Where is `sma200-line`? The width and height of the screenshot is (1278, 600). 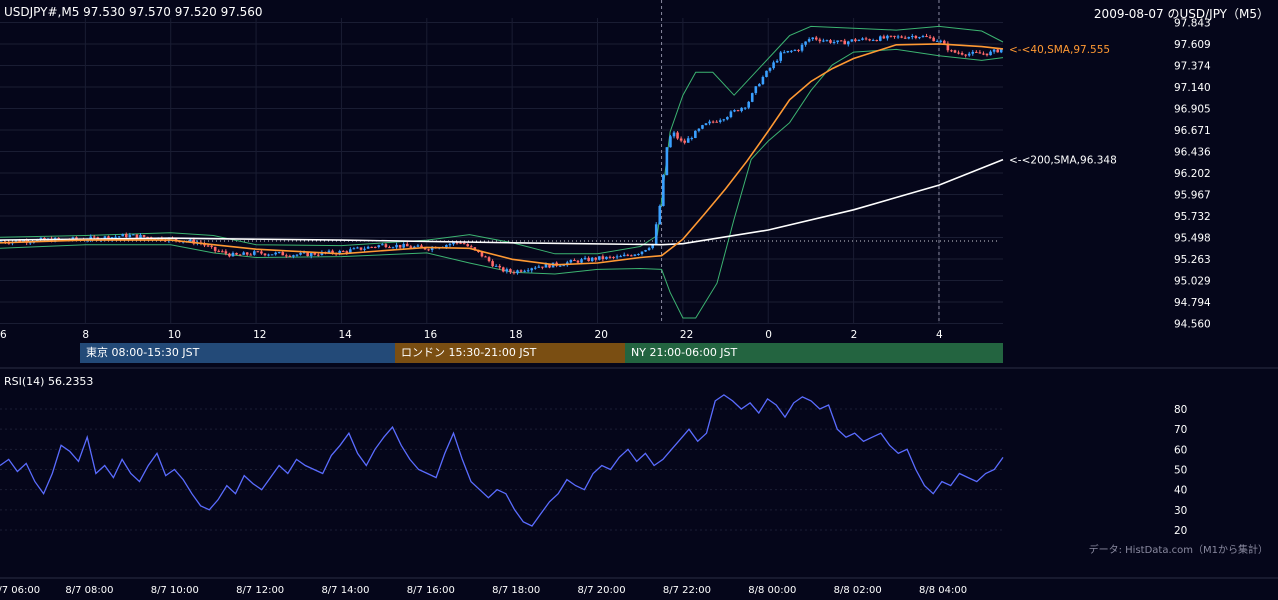
sma200-line is located at coordinates (502, 202).